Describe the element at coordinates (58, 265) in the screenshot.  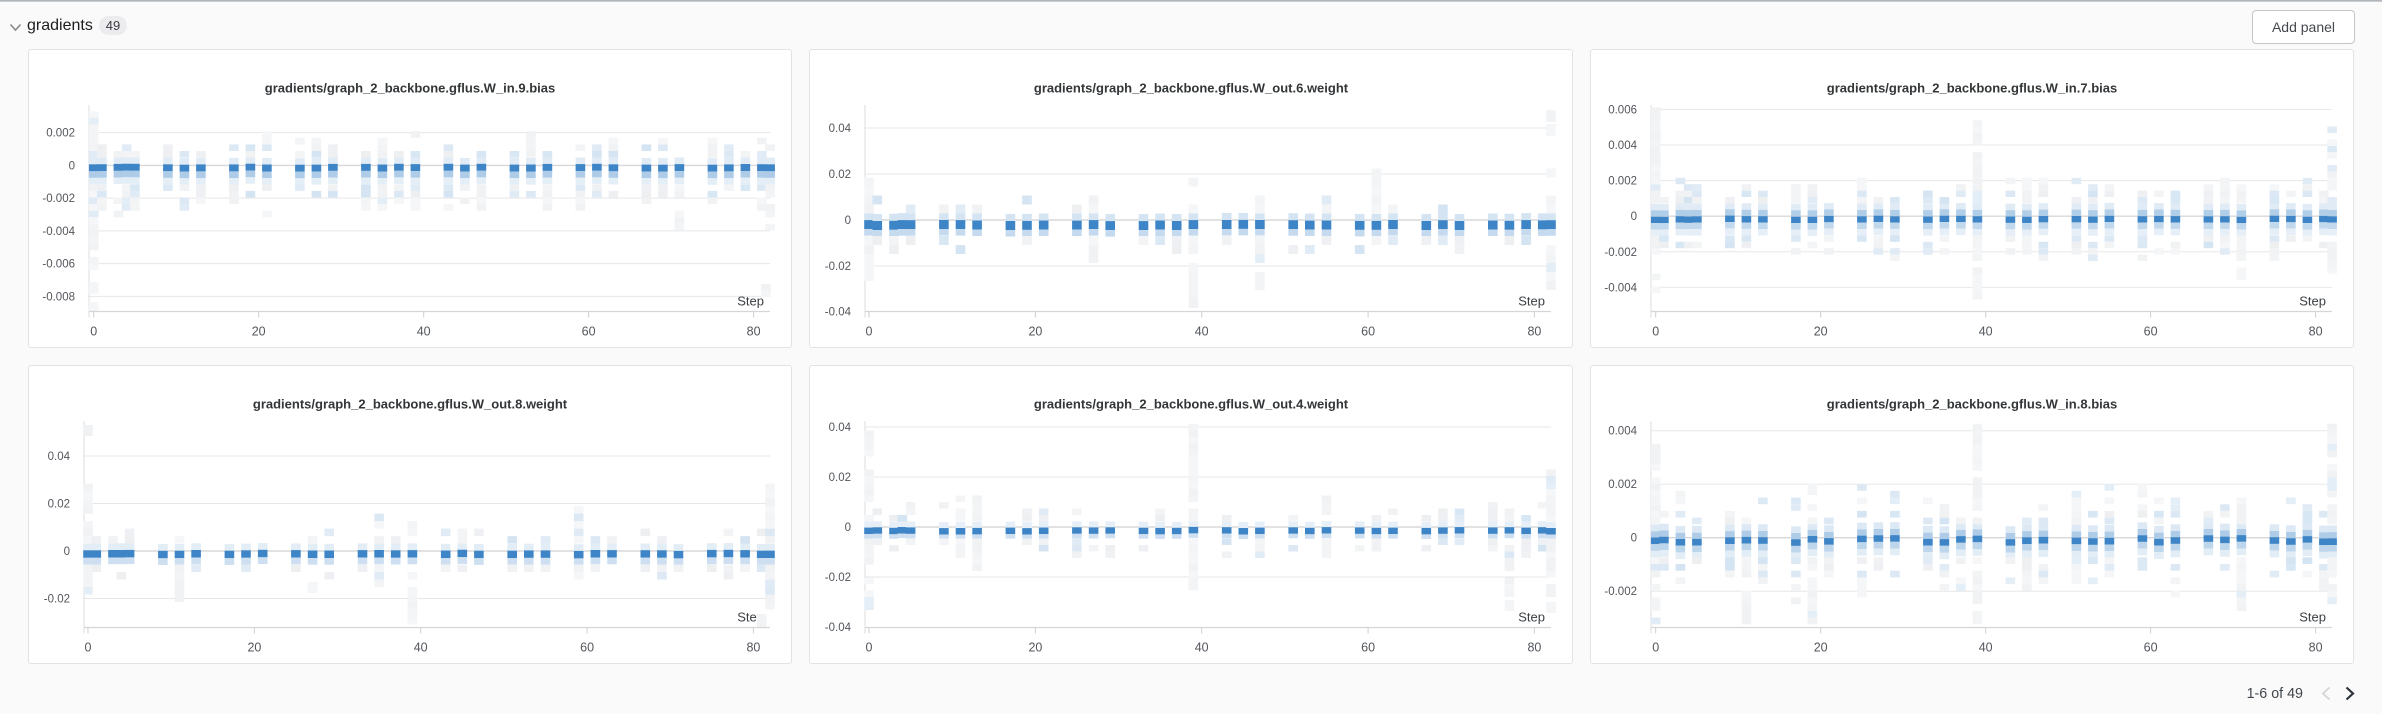
I see `svg-text: -0.006` at that location.